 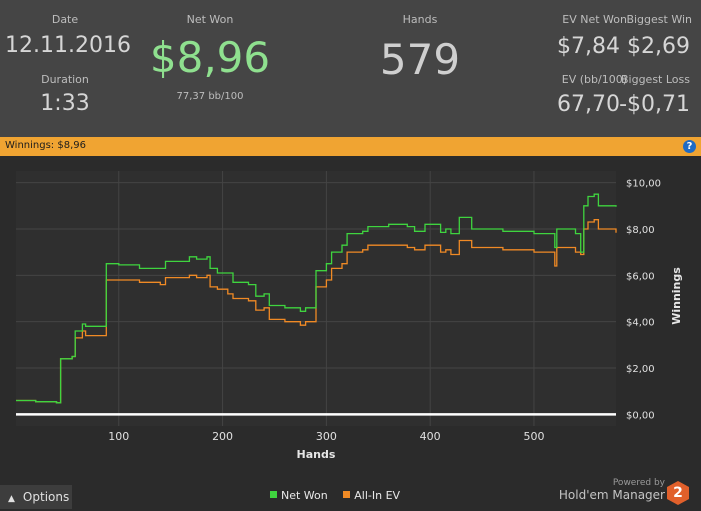 What do you see at coordinates (640, 369) in the screenshot?
I see `y-tick-label: $2,00` at bounding box center [640, 369].